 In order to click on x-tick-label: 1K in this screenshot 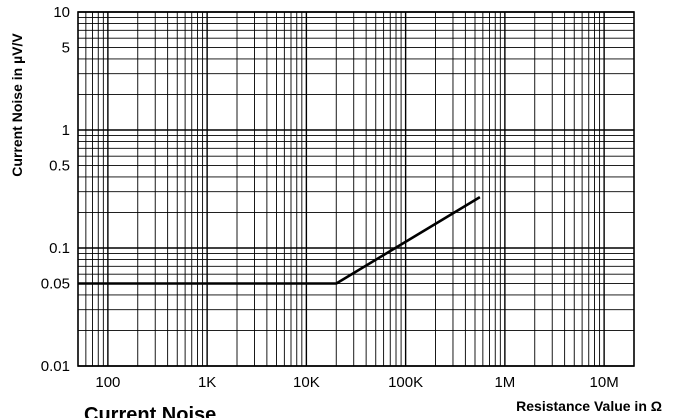, I will do `click(207, 382)`.